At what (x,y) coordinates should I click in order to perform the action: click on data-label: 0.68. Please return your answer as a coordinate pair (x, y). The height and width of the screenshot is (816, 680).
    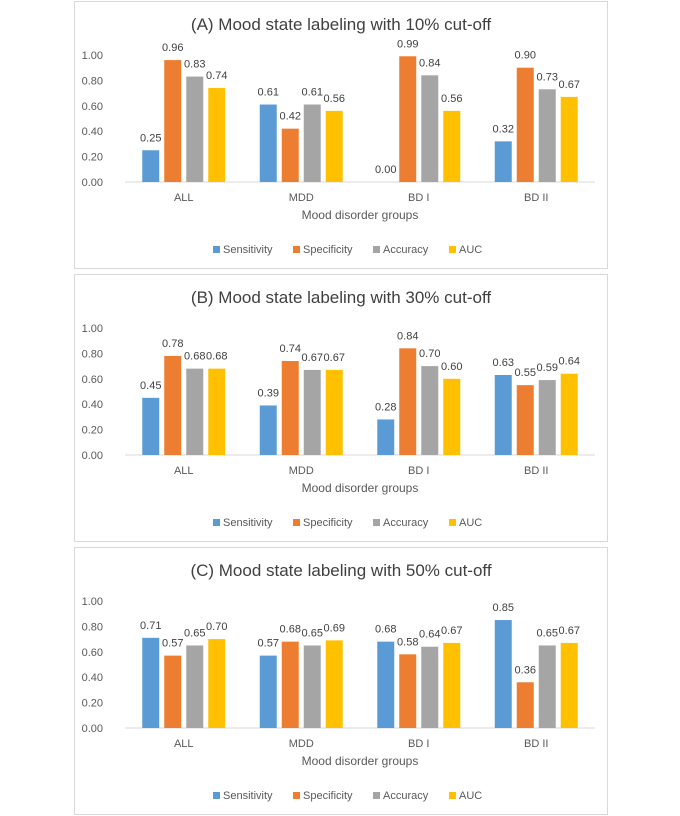
    Looking at the image, I should click on (194, 357).